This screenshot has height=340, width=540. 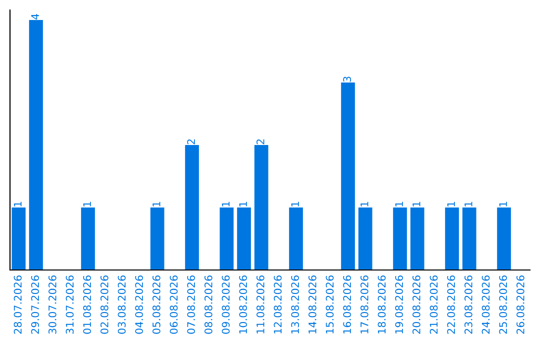 I want to click on data-label: 4, so click(x=35, y=17).